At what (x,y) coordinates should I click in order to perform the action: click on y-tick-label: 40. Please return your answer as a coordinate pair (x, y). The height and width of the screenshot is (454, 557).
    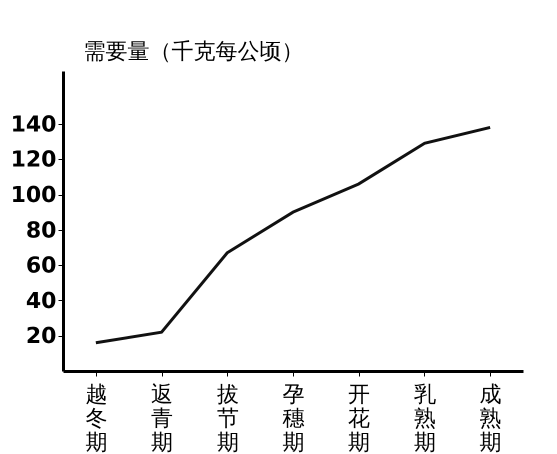
    Looking at the image, I should click on (41, 301).